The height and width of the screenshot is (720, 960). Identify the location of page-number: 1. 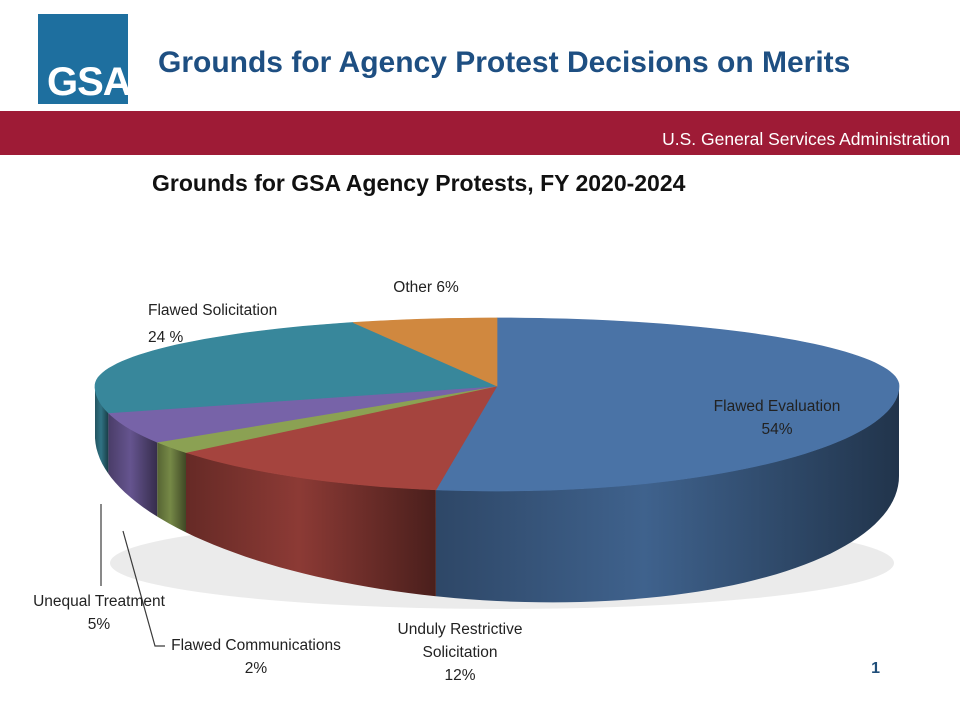
(875, 668).